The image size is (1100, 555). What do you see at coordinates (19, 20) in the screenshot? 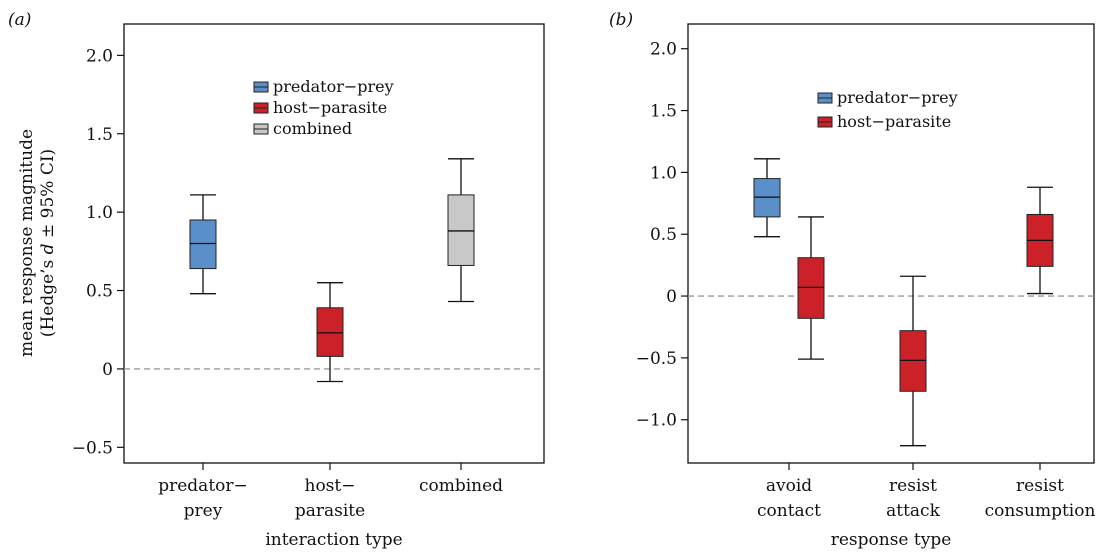
I see `panel-label: (a)` at bounding box center [19, 20].